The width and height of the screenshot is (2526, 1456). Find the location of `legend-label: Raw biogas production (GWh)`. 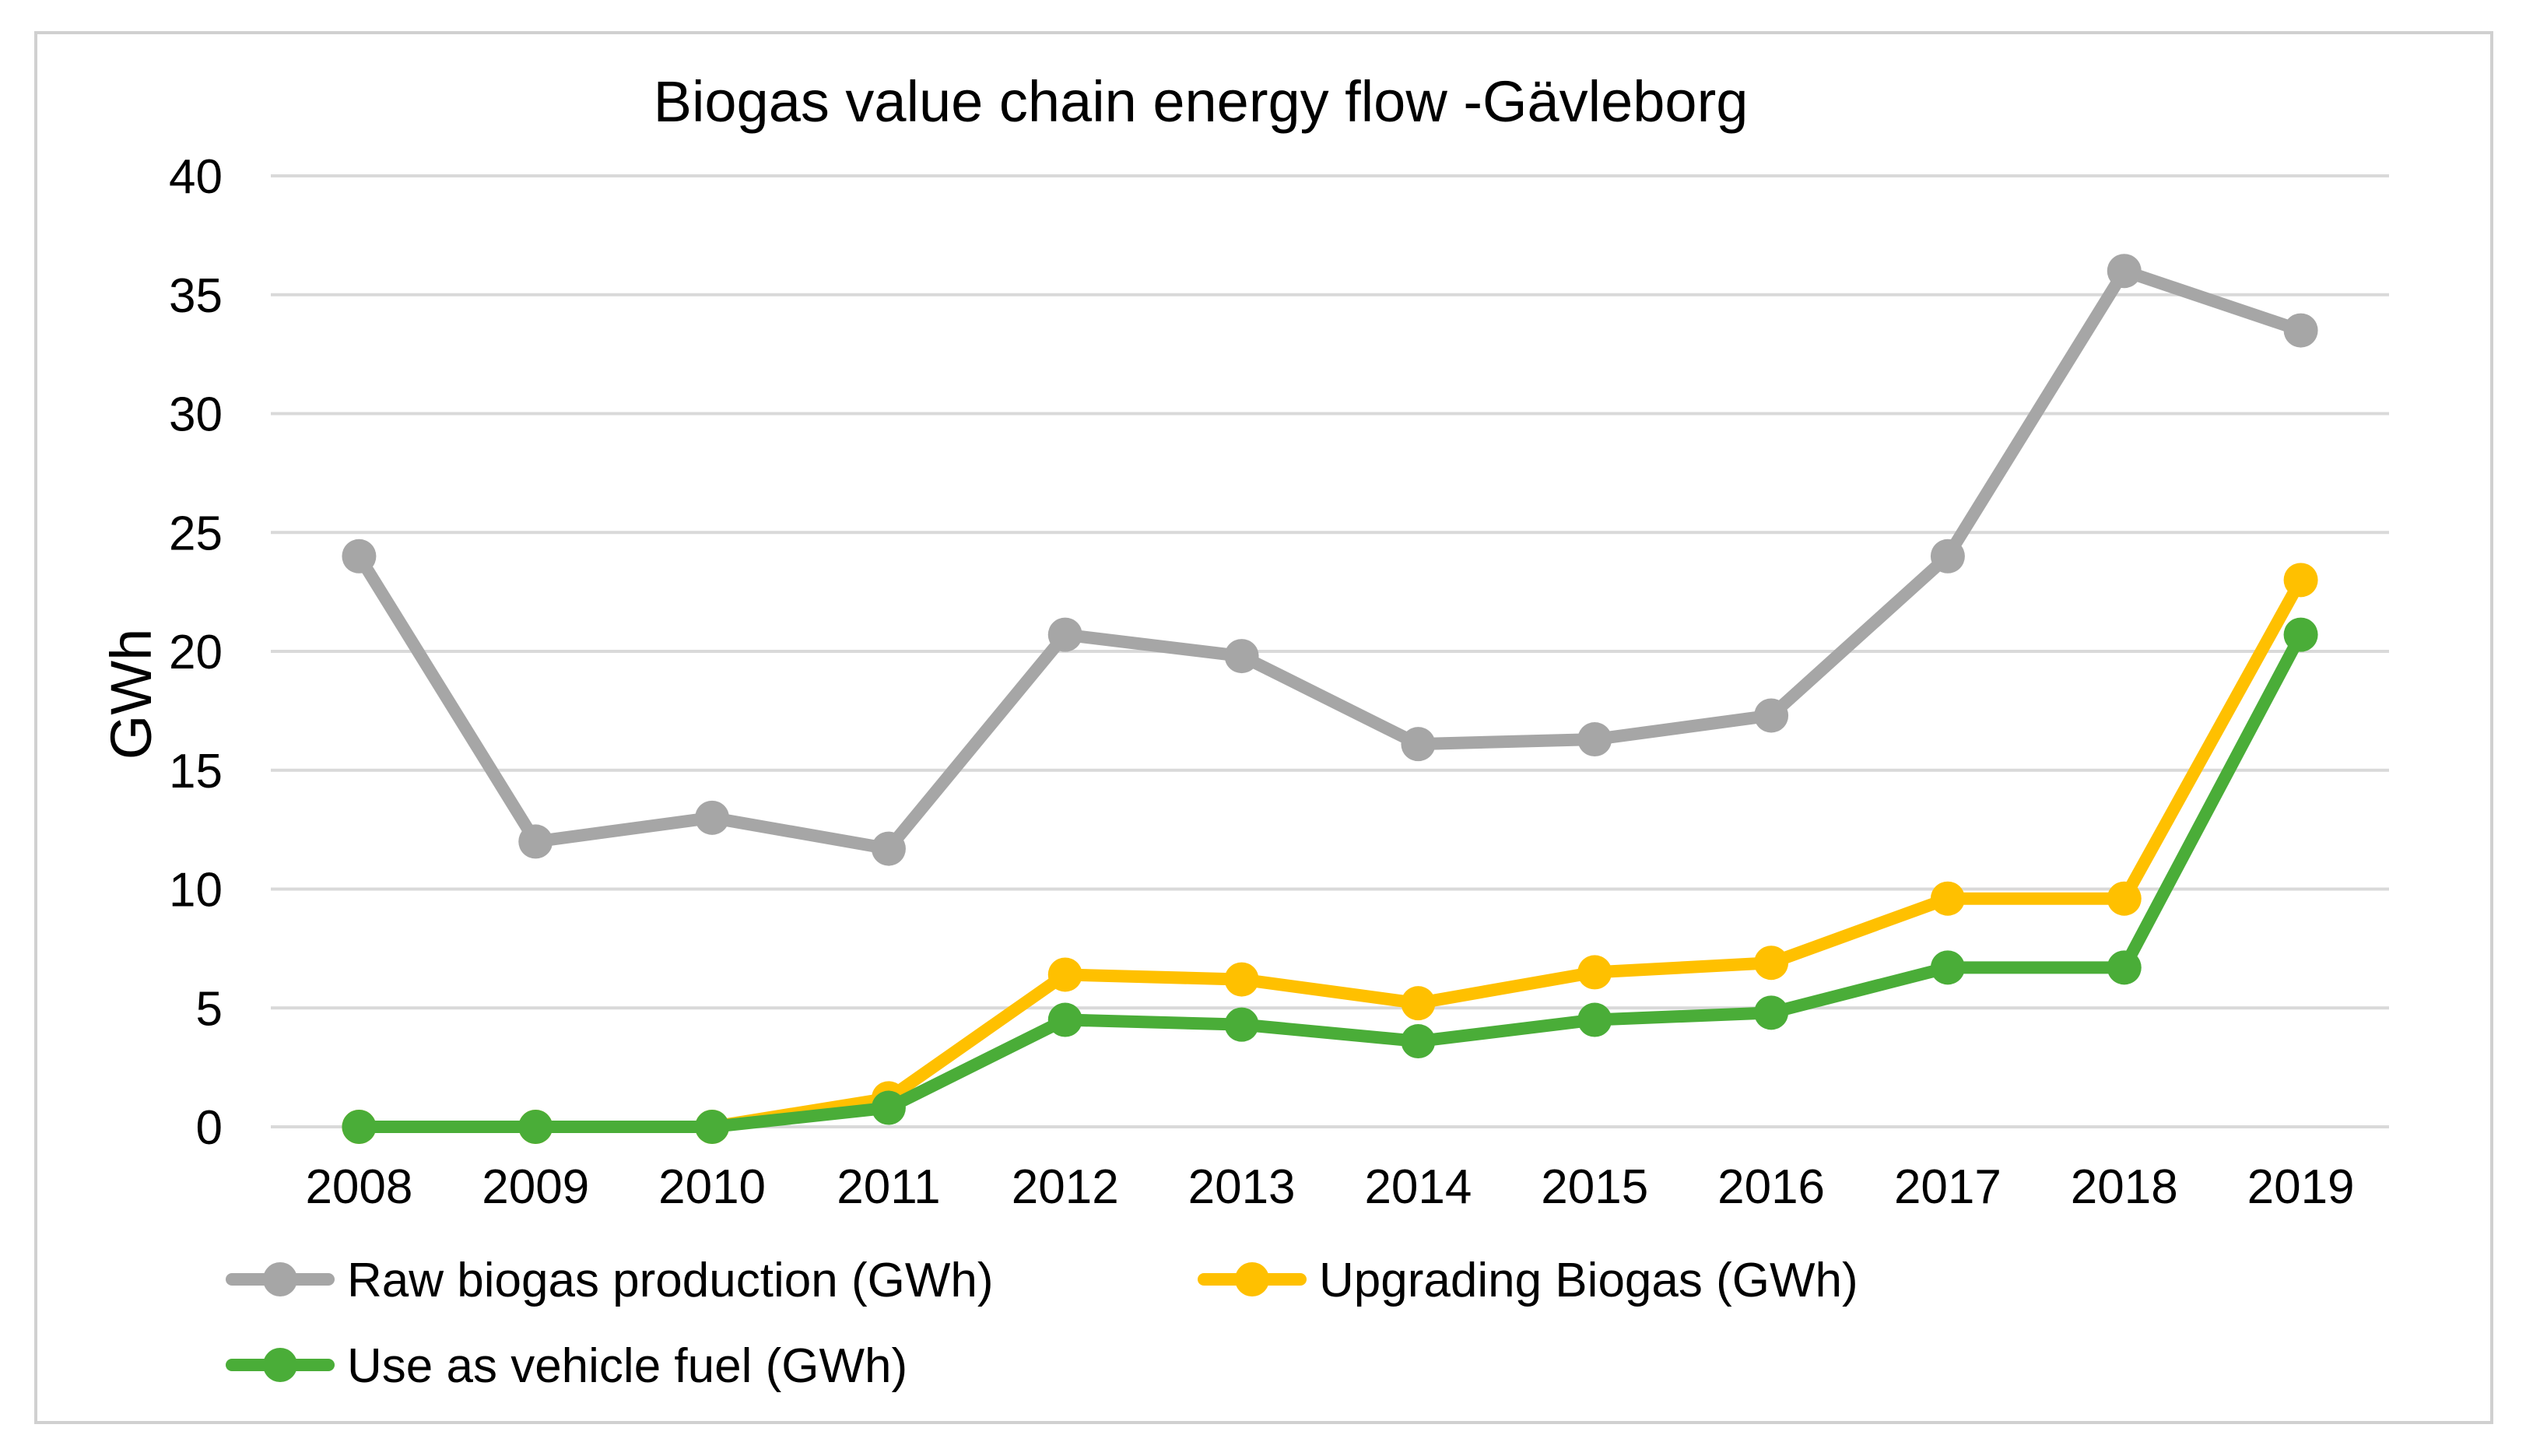

legend-label: Raw biogas production (GWh) is located at coordinates (670, 1281).